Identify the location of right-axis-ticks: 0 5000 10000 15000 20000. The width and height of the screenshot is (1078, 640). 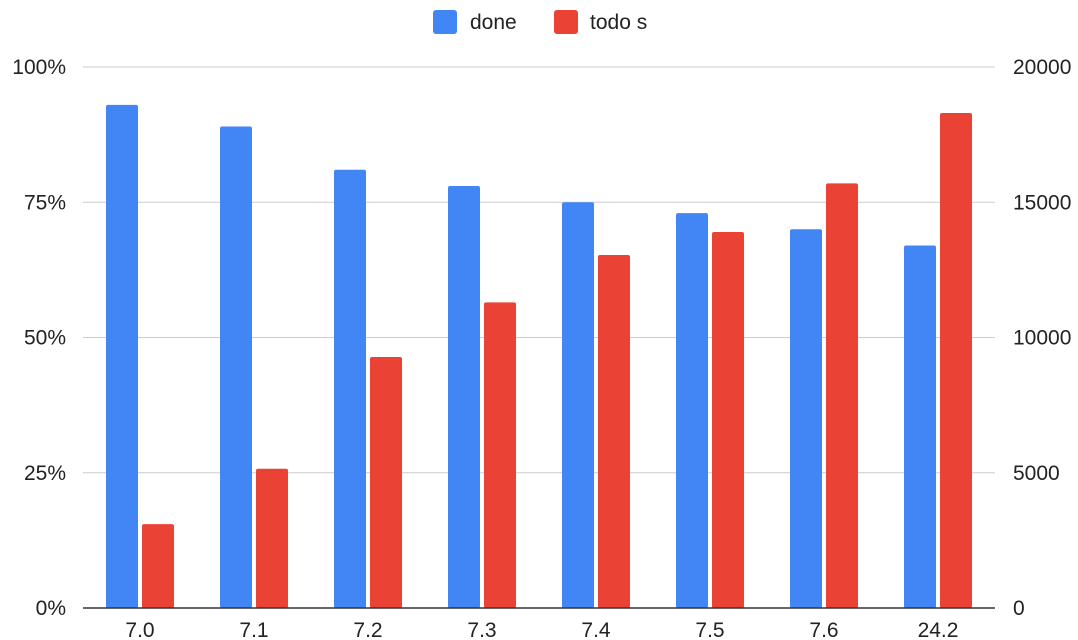
(1042, 338).